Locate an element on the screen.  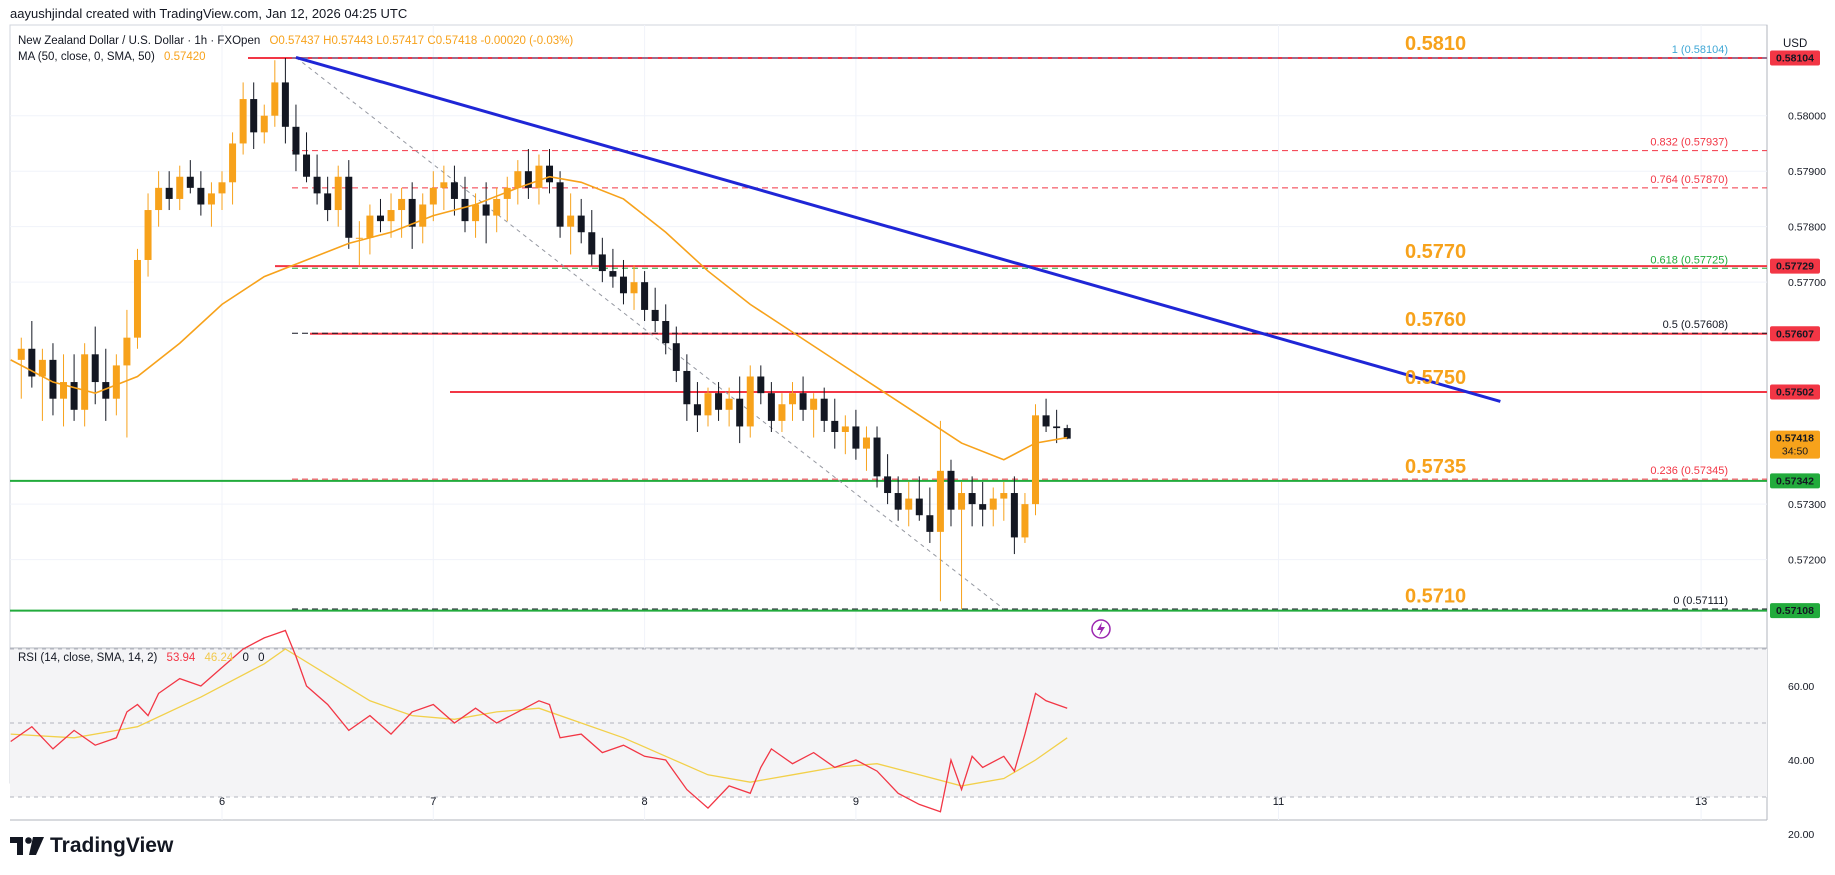
currency-label: USD is located at coordinates (1795, 44).